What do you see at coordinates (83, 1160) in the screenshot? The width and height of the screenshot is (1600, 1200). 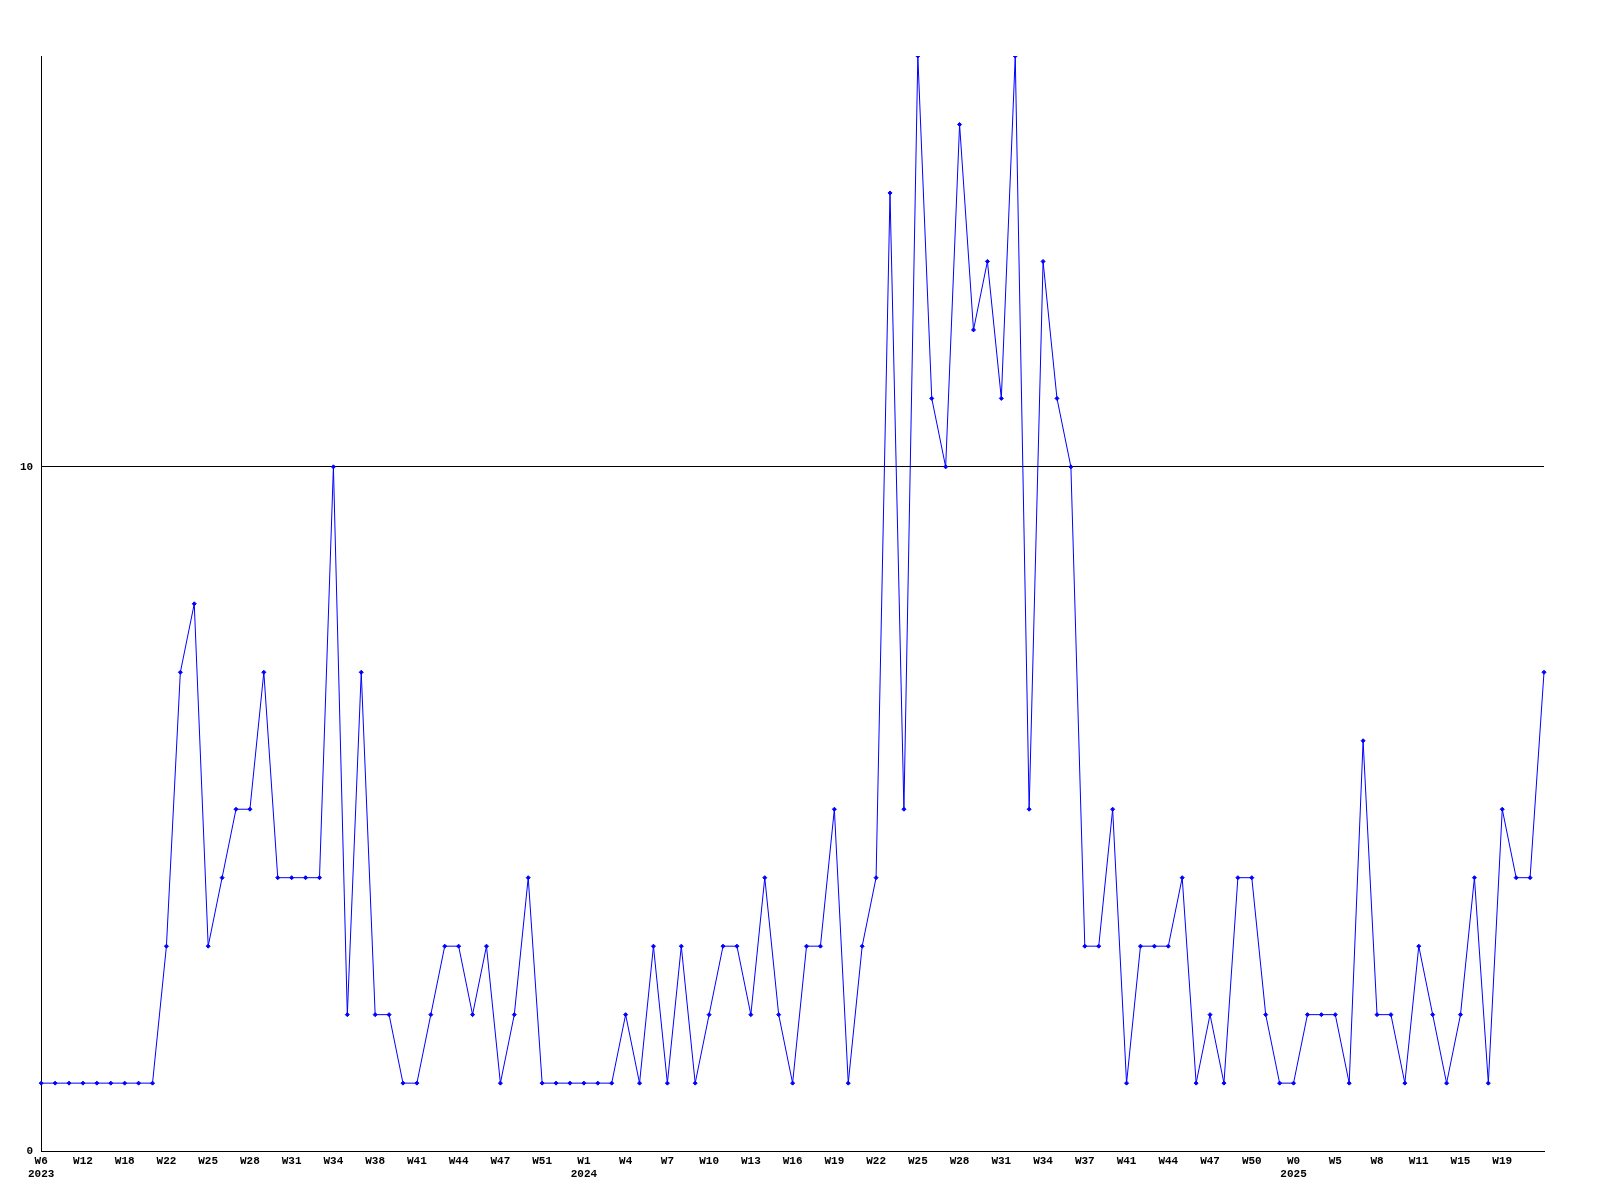 I see `x-tick-label: W12` at bounding box center [83, 1160].